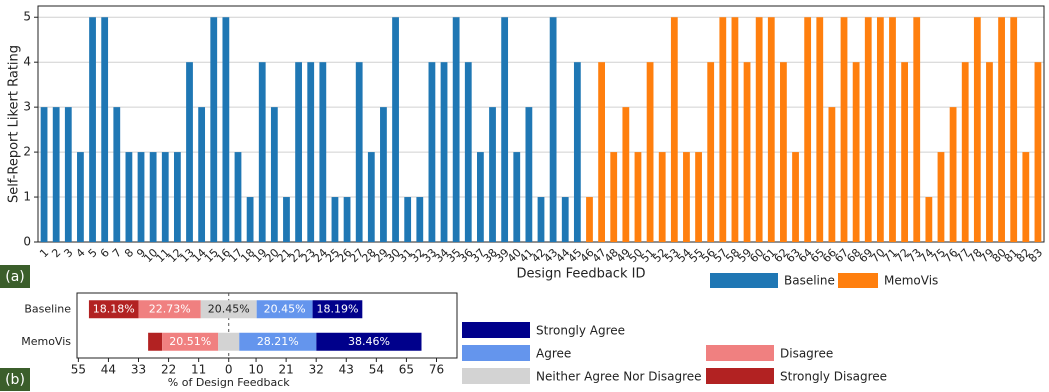 This screenshot has width=1049, height=392. I want to click on panel-label: (a), so click(15, 277).